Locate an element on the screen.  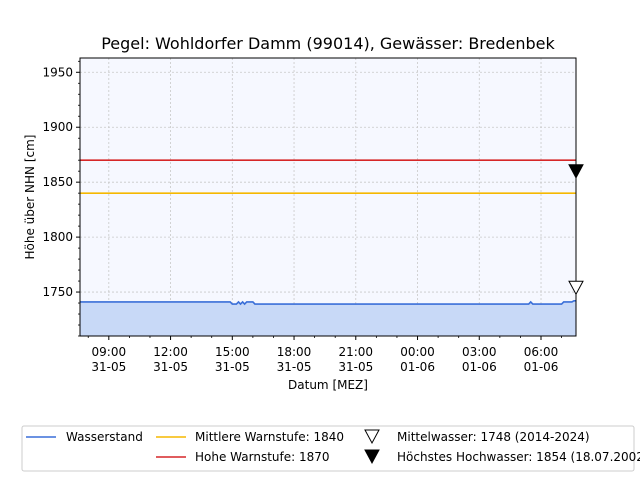
legend-filled-triangle-icon is located at coordinates (372, 457).